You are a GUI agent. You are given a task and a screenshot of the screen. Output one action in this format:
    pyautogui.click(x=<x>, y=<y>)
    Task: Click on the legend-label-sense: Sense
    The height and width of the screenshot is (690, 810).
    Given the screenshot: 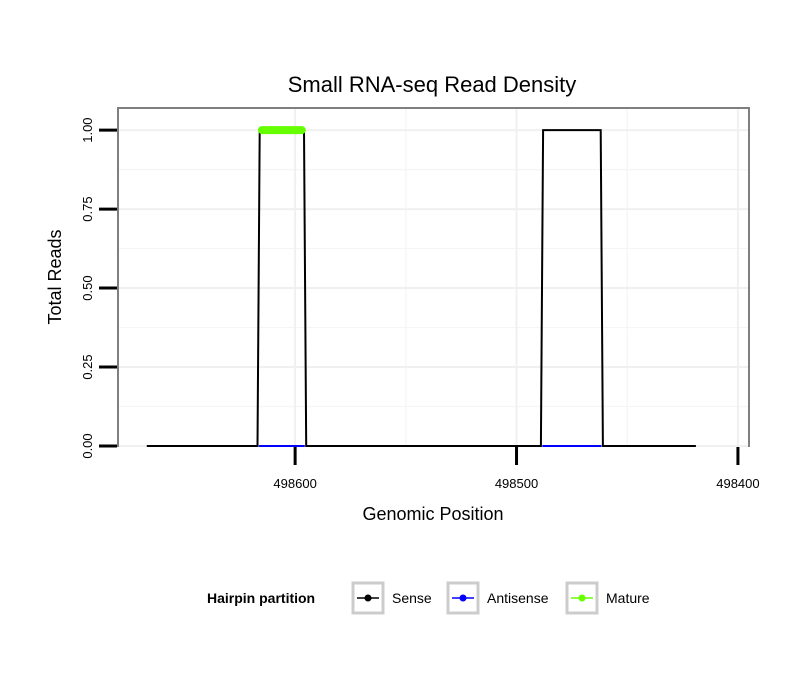 What is the action you would take?
    pyautogui.click(x=412, y=598)
    